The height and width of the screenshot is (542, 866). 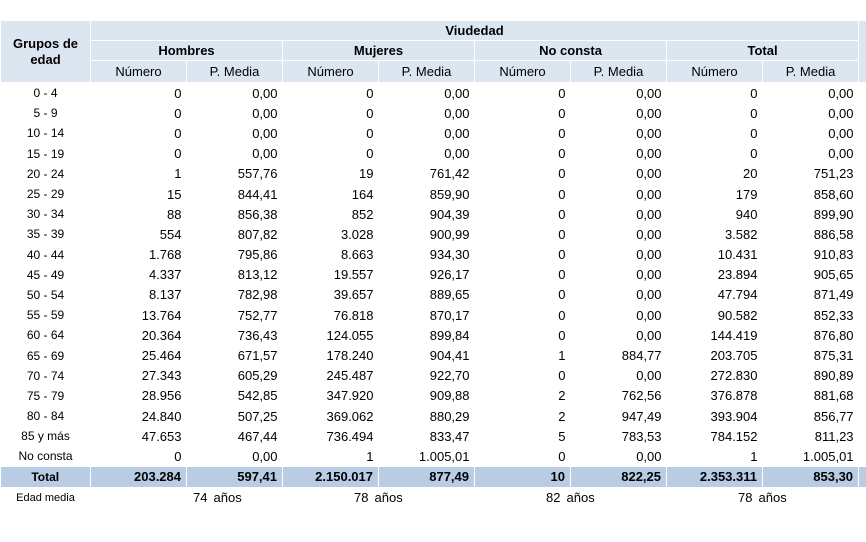 I want to click on cell: 671,57, so click(x=257, y=356).